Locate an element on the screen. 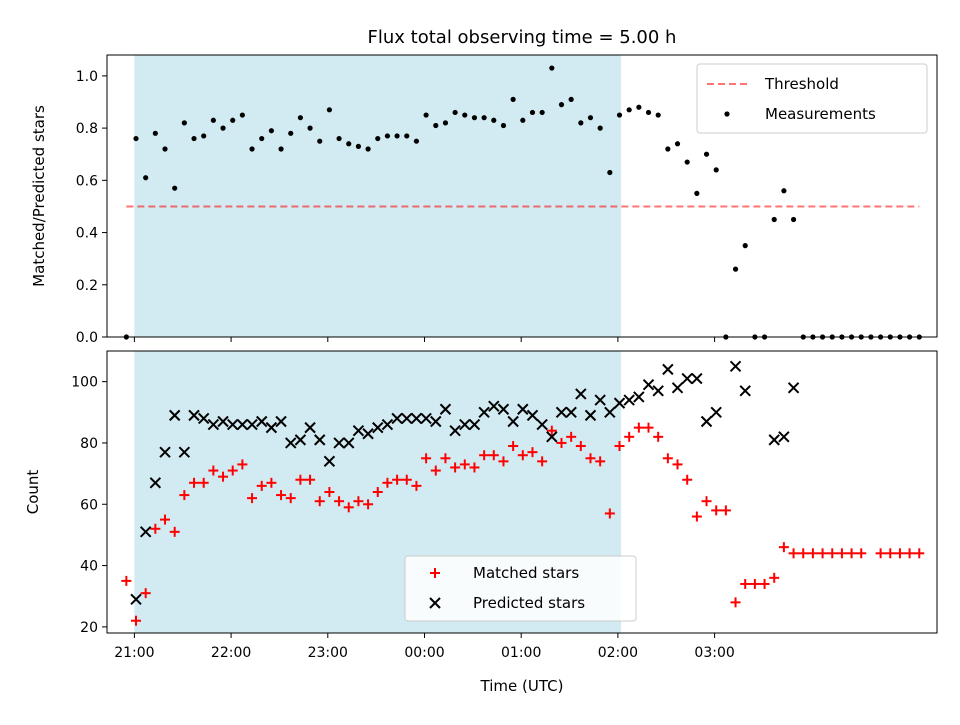  legend-matched-label: Matched stars is located at coordinates (526, 573).